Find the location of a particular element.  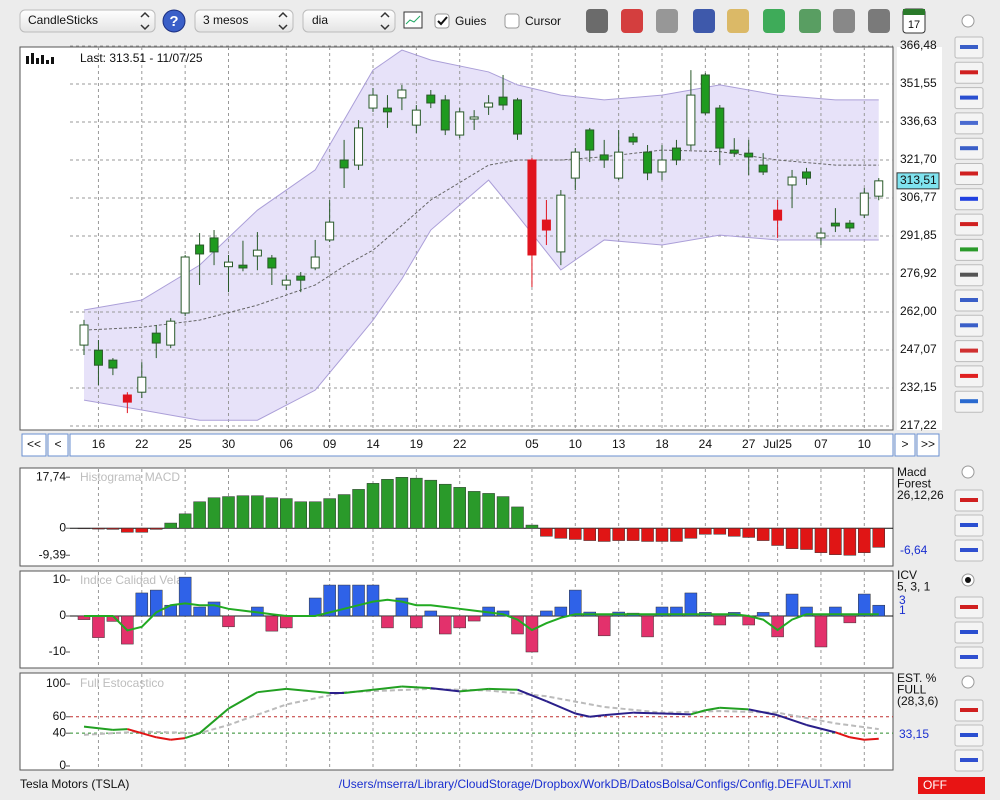

chart-icon is located at coordinates (413, 20).